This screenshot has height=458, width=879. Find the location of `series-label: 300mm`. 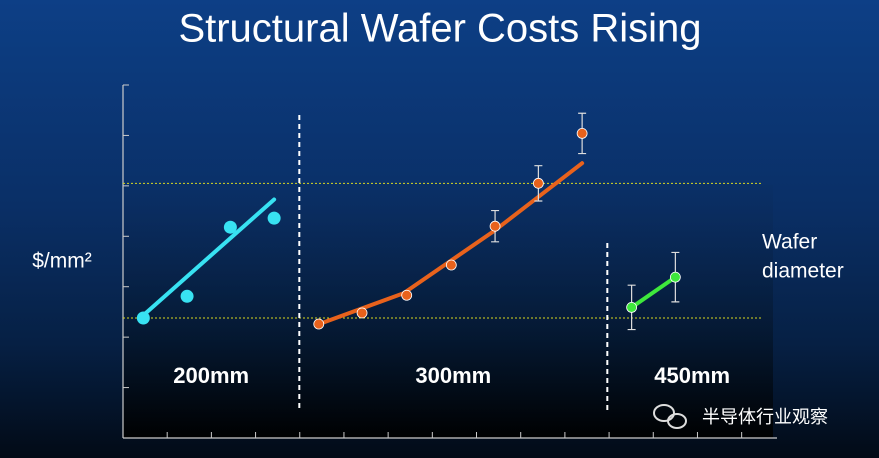

series-label: 300mm is located at coordinates (453, 375).